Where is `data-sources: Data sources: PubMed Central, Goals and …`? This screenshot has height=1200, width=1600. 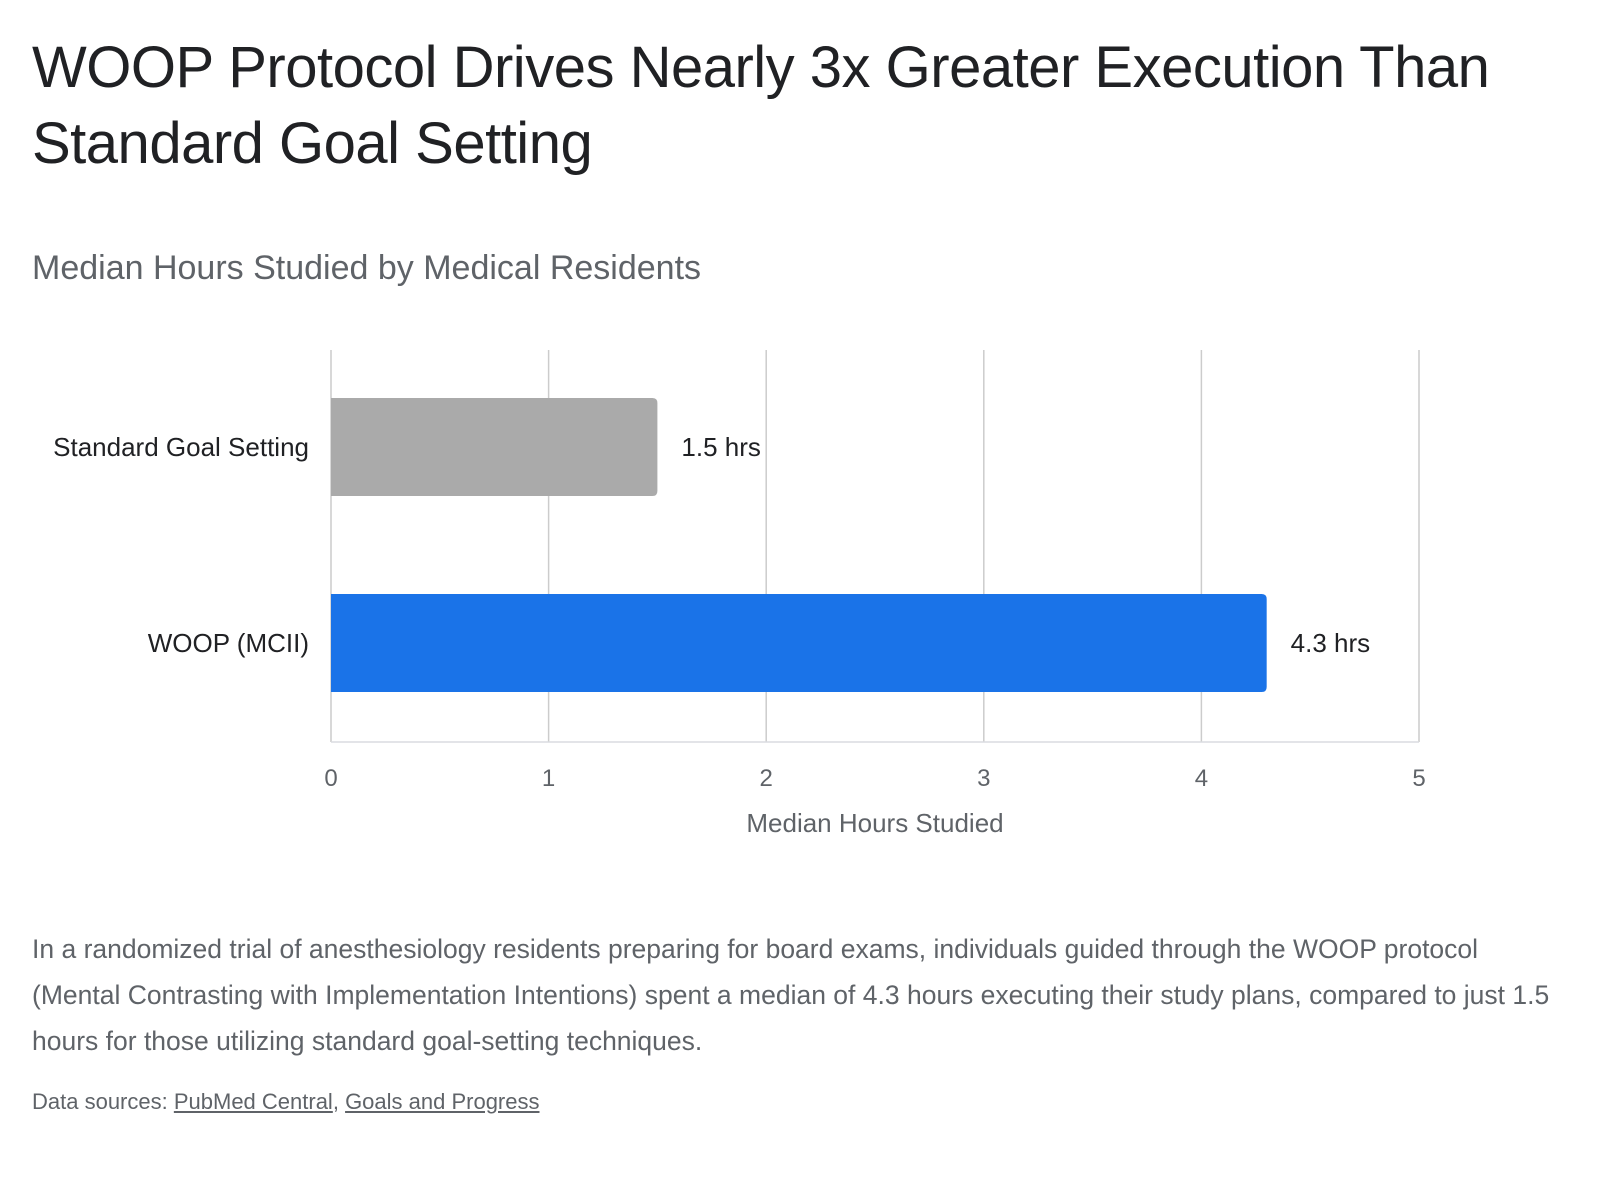
data-sources: Data sources: PubMed Central, Goals and … is located at coordinates (286, 1102).